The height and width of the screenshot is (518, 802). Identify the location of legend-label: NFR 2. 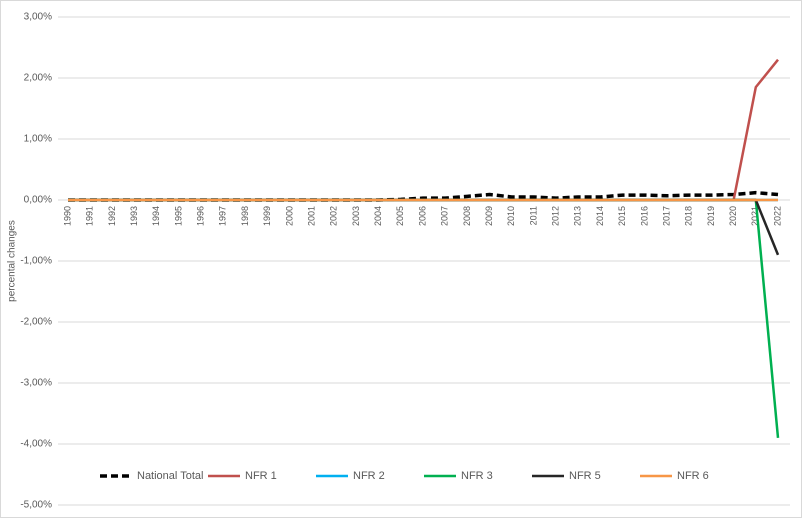
(369, 476).